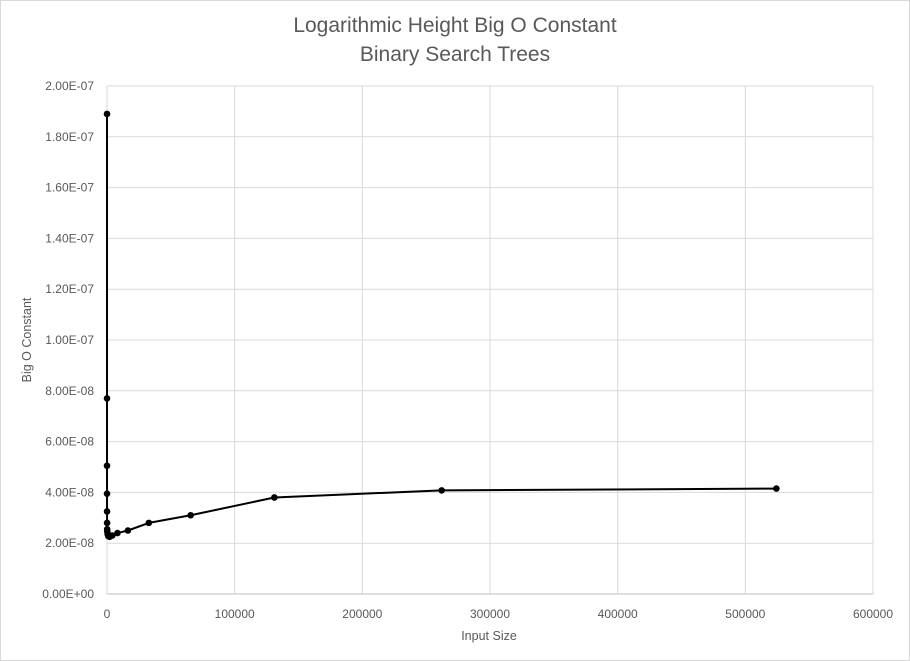  Describe the element at coordinates (69, 238) in the screenshot. I see `y-tick-label: 1.40E-07` at that location.